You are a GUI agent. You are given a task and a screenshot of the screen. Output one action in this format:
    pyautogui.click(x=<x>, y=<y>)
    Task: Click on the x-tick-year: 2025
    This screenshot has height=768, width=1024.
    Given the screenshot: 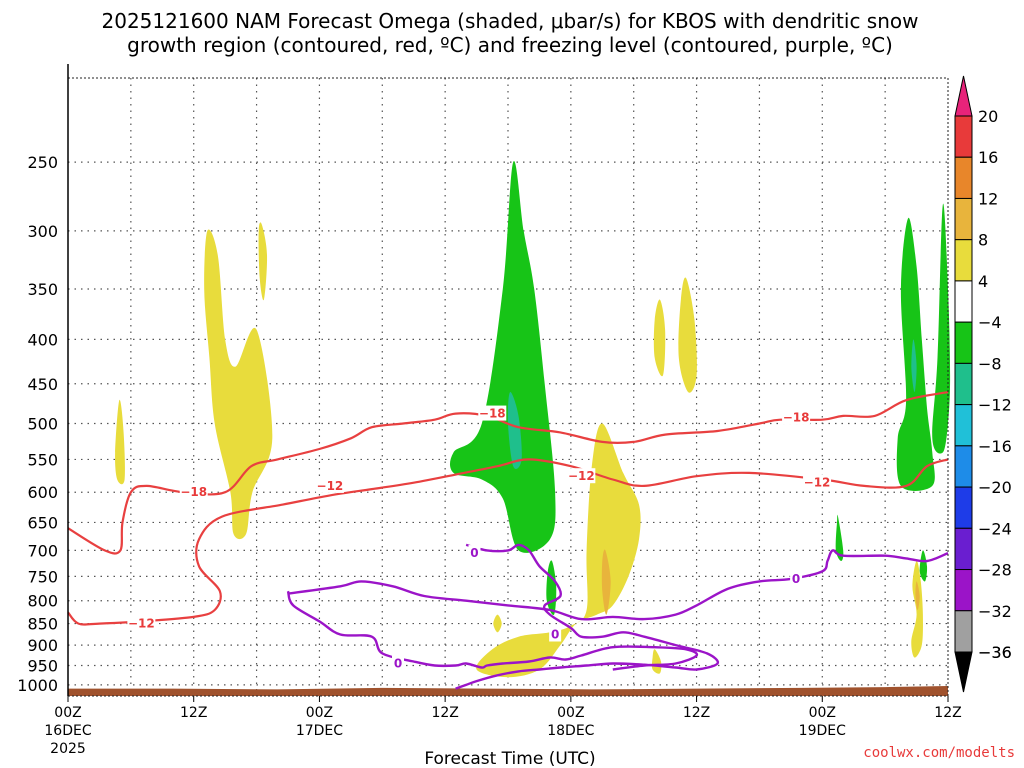 What is the action you would take?
    pyautogui.click(x=68, y=749)
    